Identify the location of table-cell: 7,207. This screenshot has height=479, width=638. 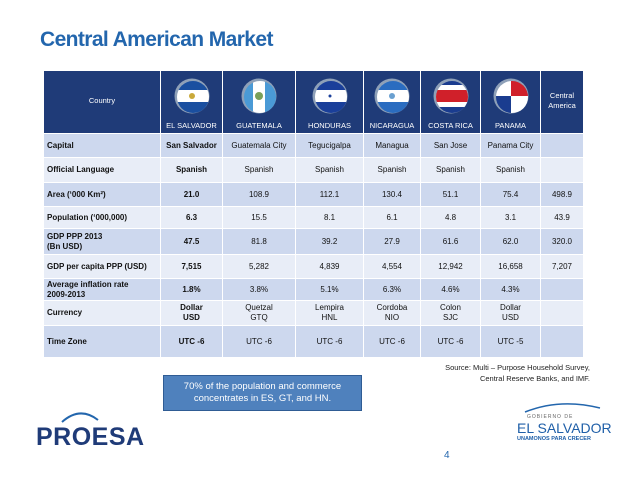
(562, 266).